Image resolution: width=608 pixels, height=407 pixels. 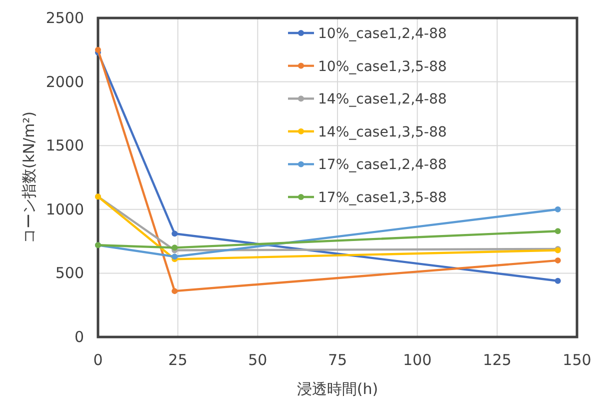 What do you see at coordinates (65, 145) in the screenshot?
I see `y-tick-label: 1500` at bounding box center [65, 145].